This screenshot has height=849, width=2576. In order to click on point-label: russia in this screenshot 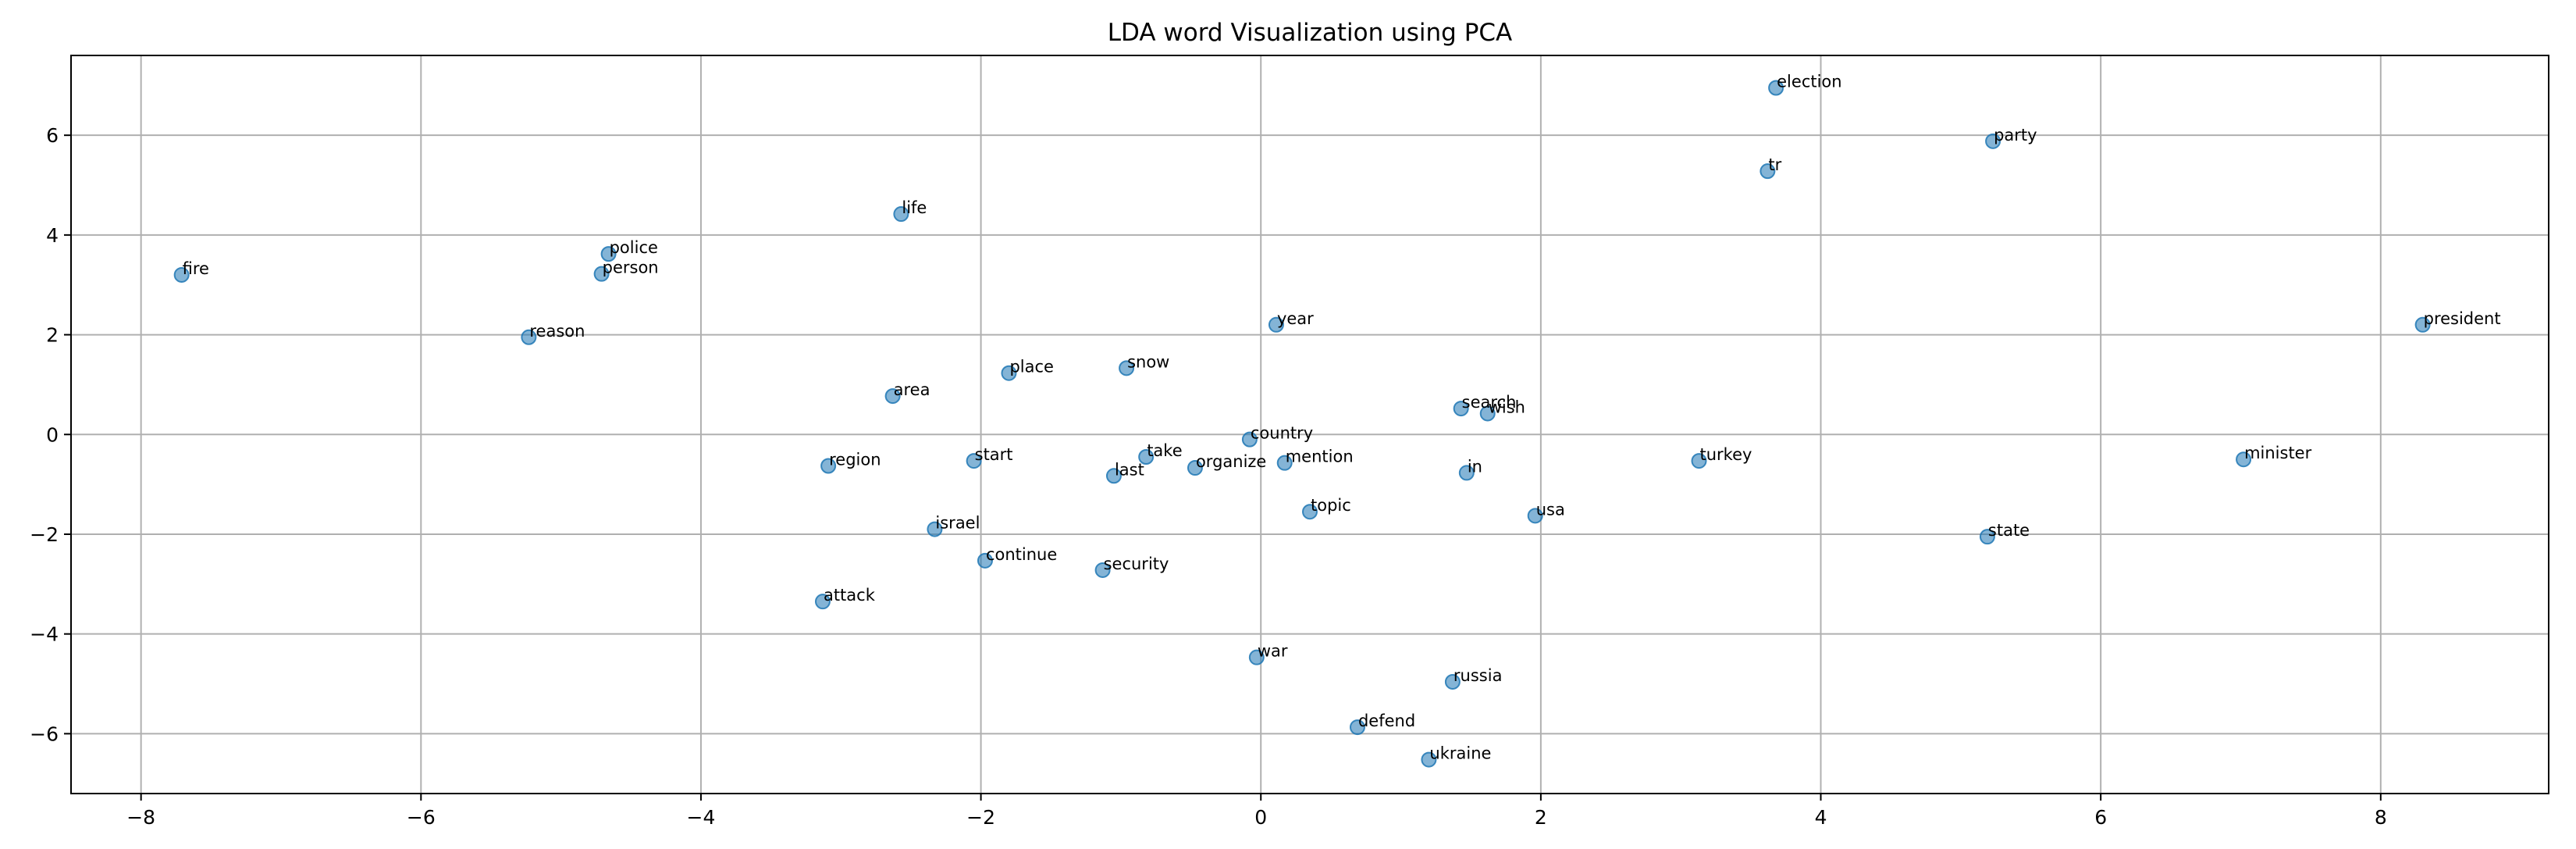, I will do `click(1478, 675)`.